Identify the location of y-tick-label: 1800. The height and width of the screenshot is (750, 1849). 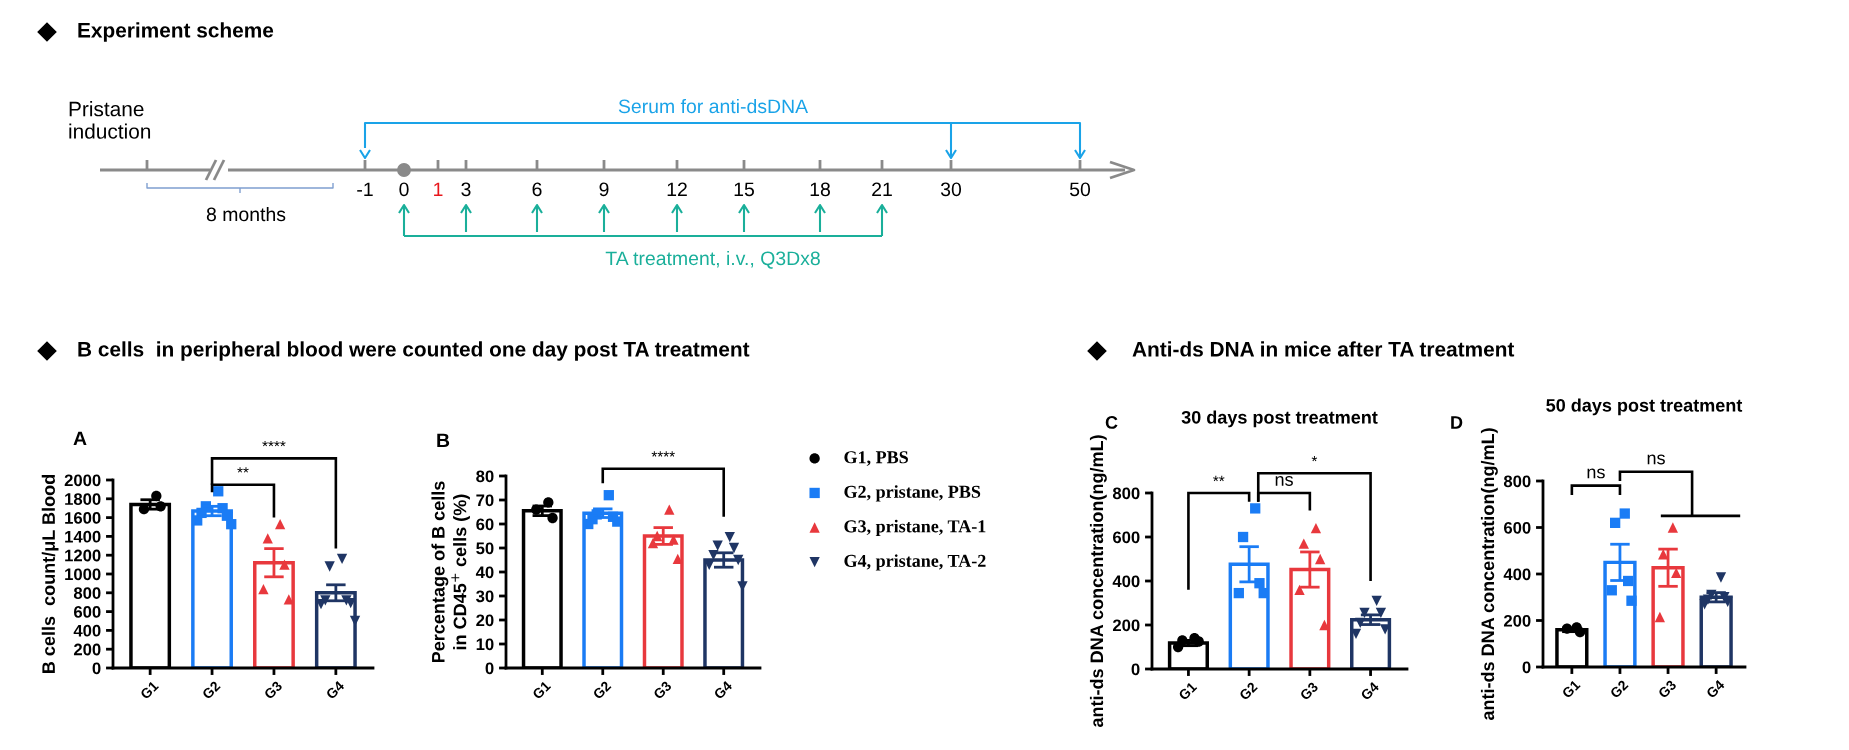
(83, 499).